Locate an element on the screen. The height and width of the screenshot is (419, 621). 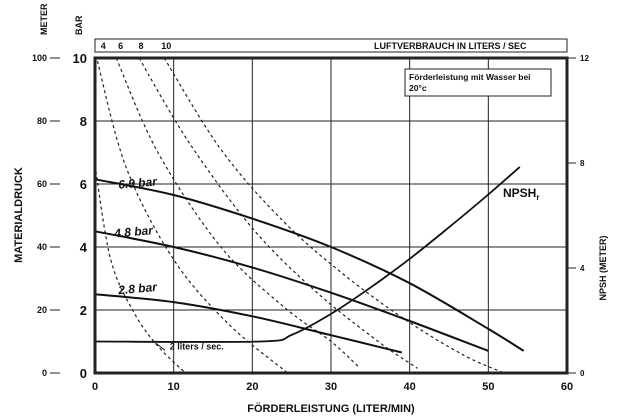
bar-tick-label: 4 is located at coordinates (84, 247).